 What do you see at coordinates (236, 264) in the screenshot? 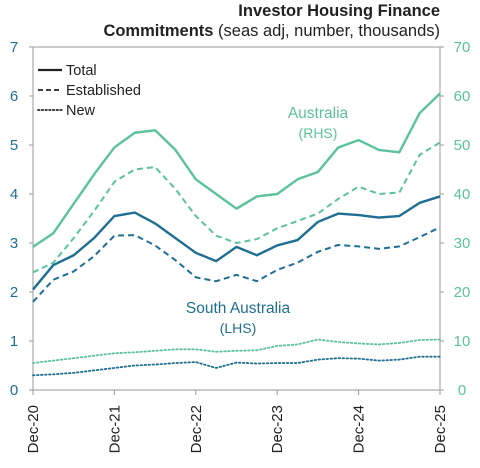
I see `series-south-australia-established` at bounding box center [236, 264].